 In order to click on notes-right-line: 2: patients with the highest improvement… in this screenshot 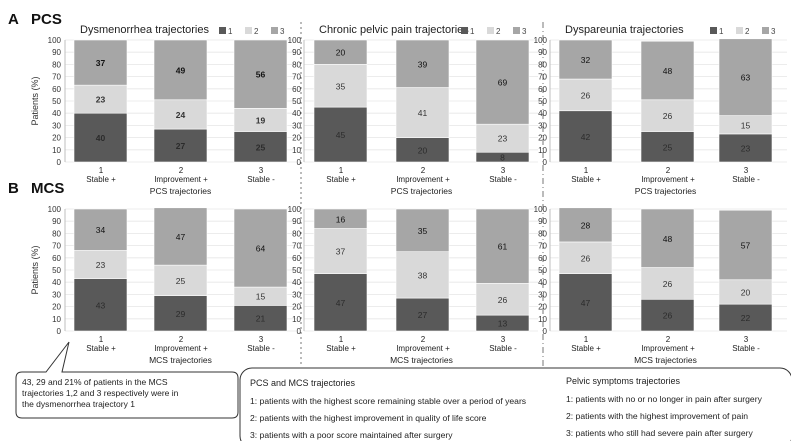, I will do `click(657, 416)`.